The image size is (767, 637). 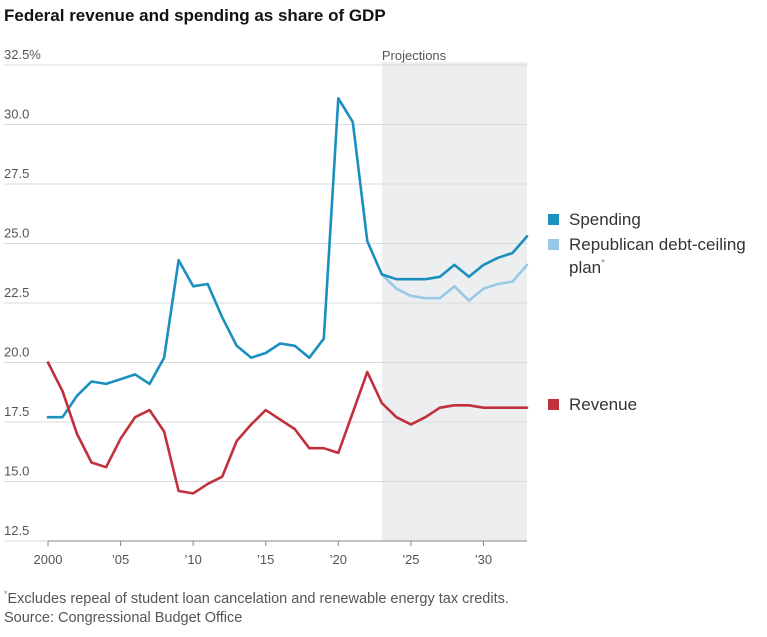 I want to click on x-tick-label: ’05, so click(x=120, y=559).